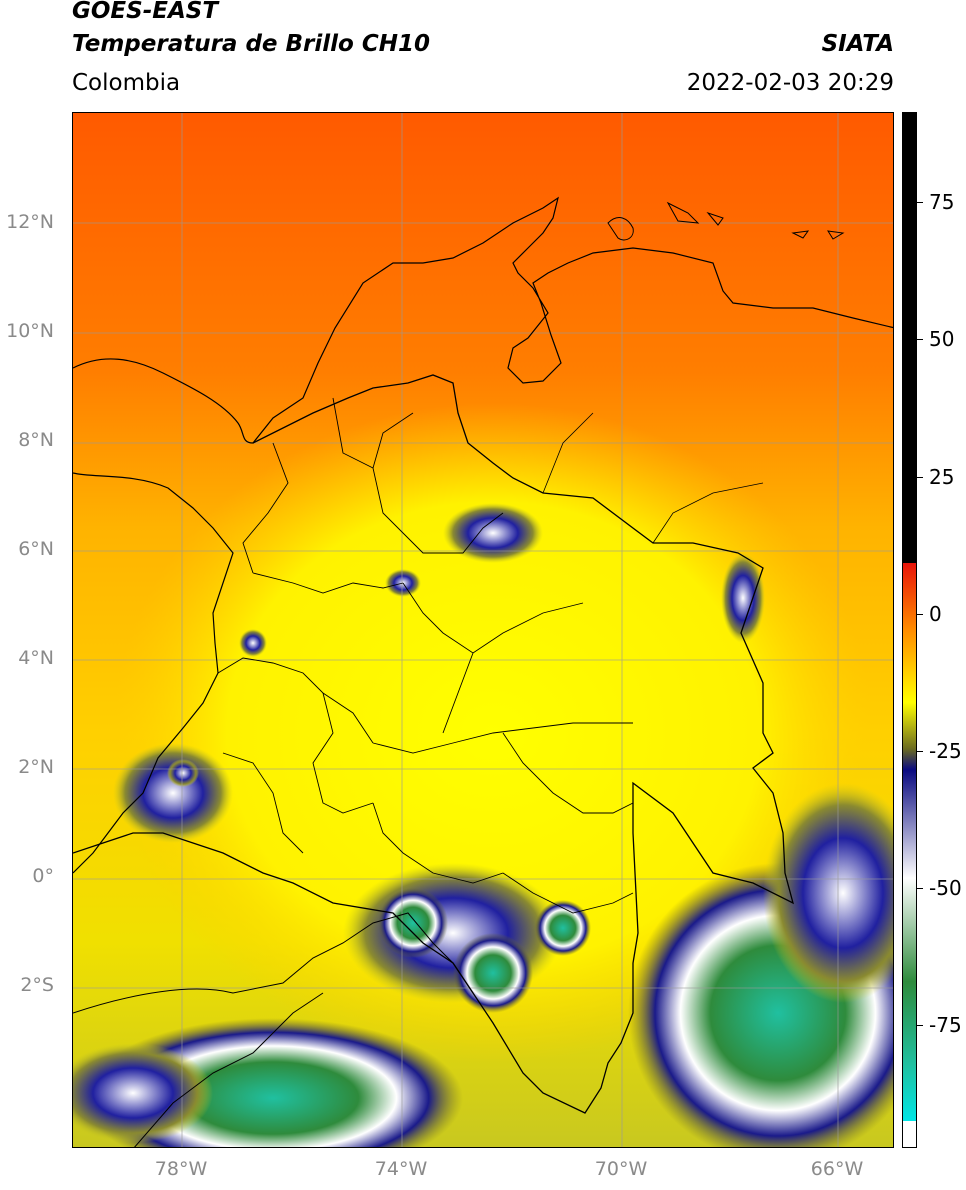  Describe the element at coordinates (941, 477) in the screenshot. I see `colorbar-label-25: 25` at that location.